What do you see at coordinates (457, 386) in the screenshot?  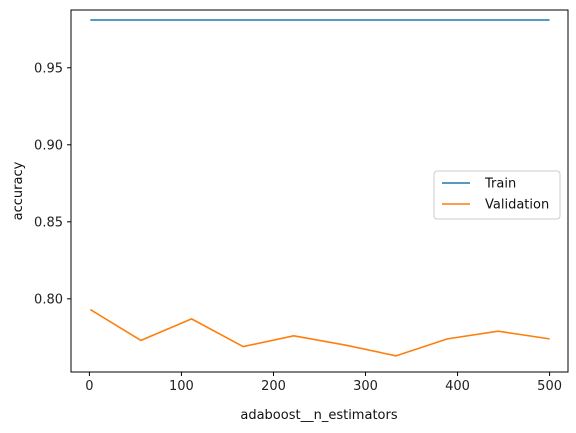 I see `x-tick-label: 400` at bounding box center [457, 386].